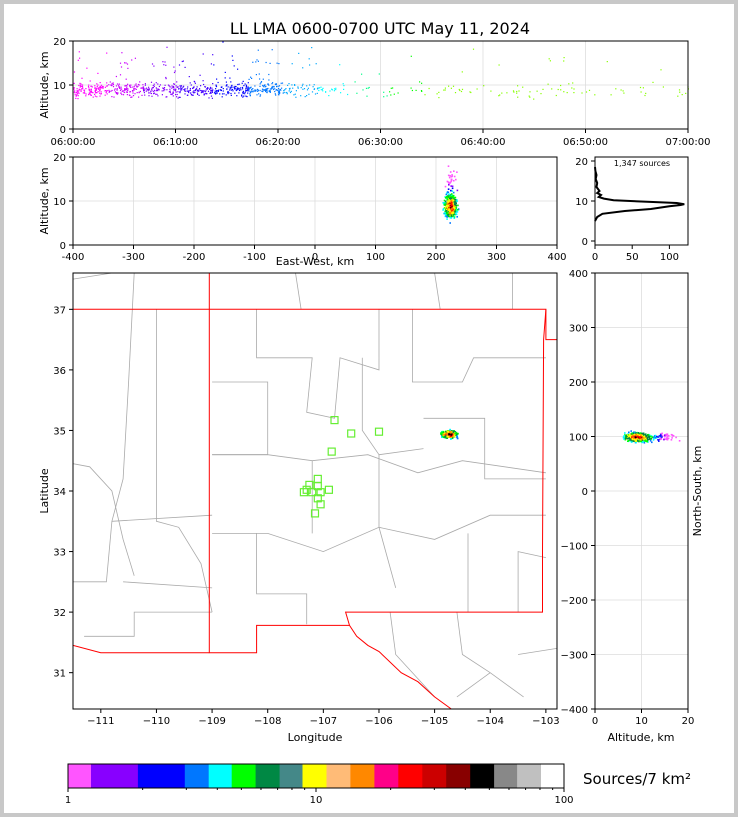 Image resolution: width=738 pixels, height=817 pixels. What do you see at coordinates (578, 329) in the screenshot?
I see `p5-ytick-label: 300` at bounding box center [578, 329].